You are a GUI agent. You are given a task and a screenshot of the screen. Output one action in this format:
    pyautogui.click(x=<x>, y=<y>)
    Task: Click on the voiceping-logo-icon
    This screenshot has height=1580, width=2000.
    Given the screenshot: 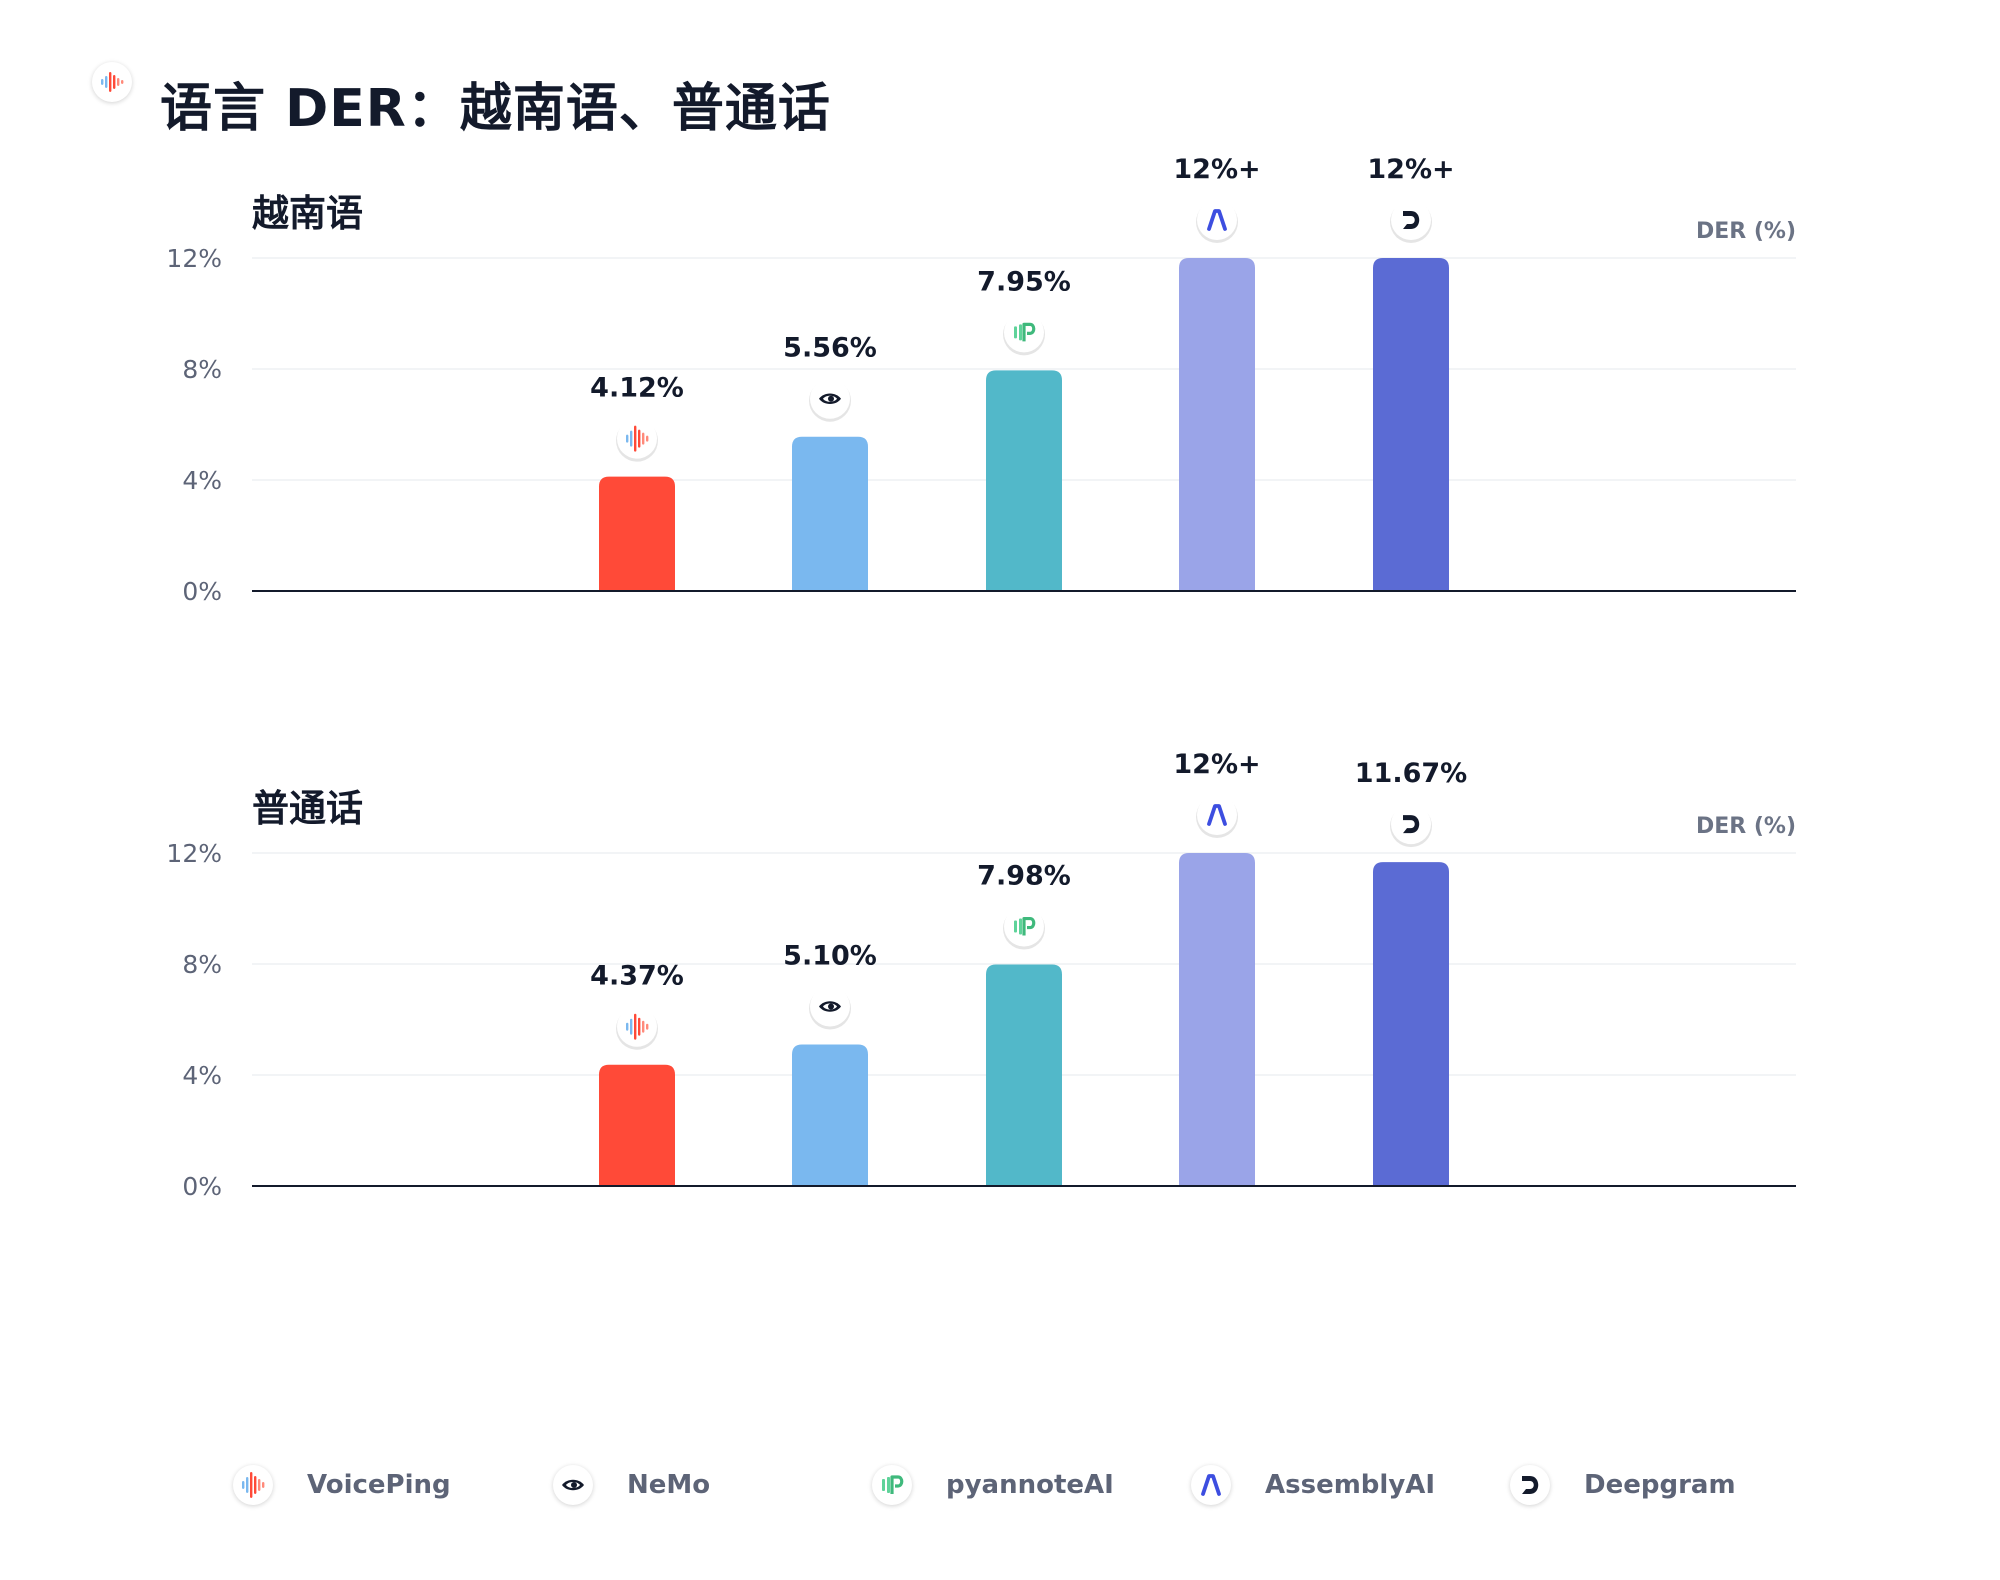 What is the action you would take?
    pyautogui.click(x=112, y=82)
    